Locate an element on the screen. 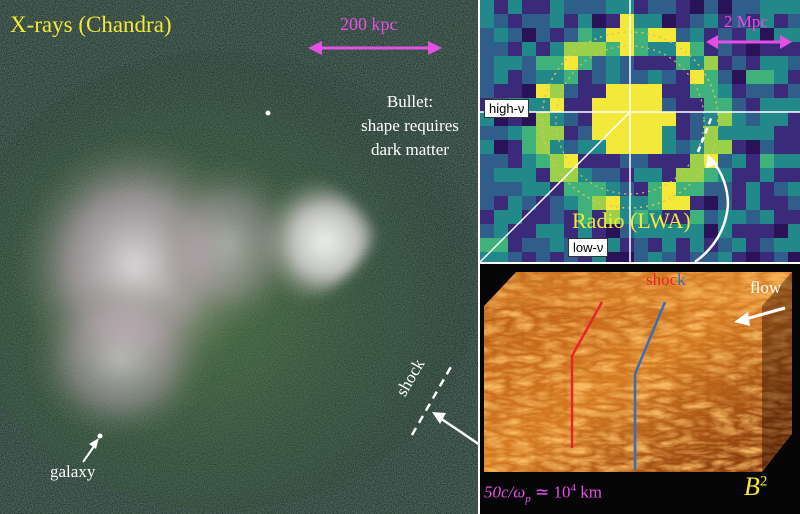 The width and height of the screenshot is (800, 514). radio-title: Radio (LWA) is located at coordinates (631, 220).